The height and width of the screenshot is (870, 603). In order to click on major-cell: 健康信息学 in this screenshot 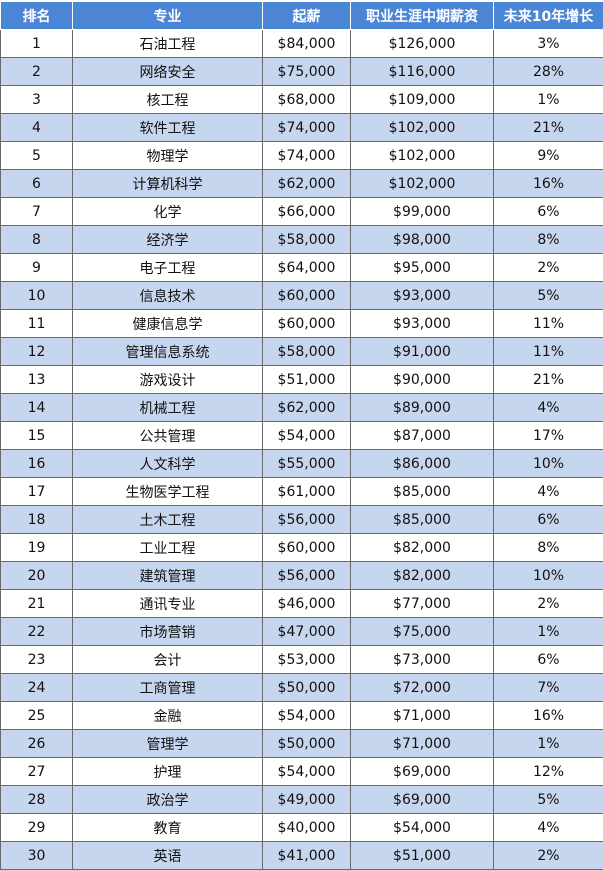, I will do `click(168, 324)`.